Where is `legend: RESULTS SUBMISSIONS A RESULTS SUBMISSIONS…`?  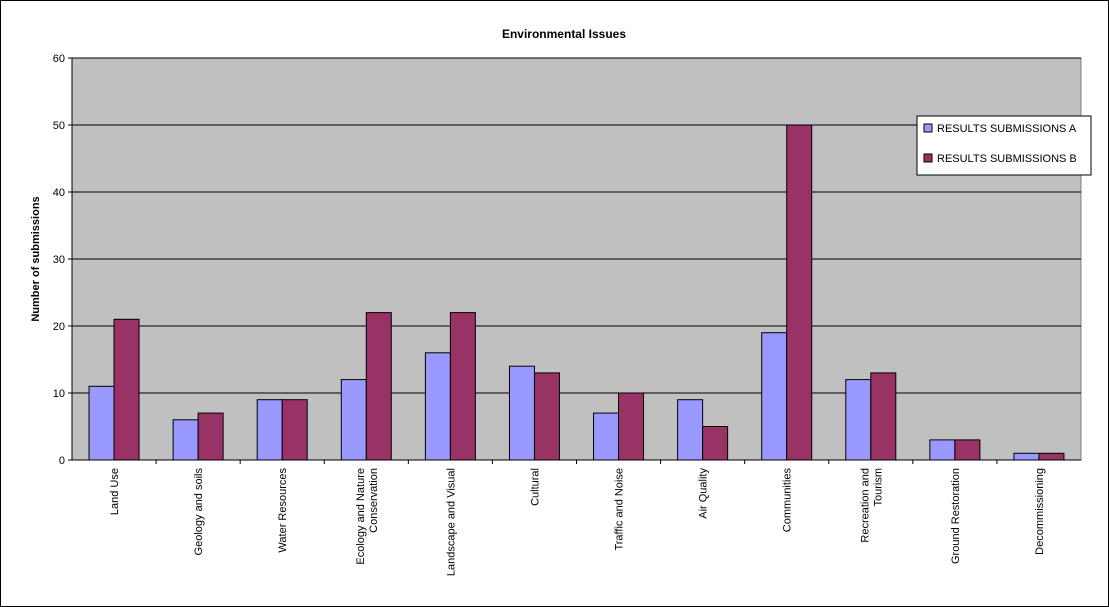
legend: RESULTS SUBMISSIONS A RESULTS SUBMISSIONS… is located at coordinates (1004, 145).